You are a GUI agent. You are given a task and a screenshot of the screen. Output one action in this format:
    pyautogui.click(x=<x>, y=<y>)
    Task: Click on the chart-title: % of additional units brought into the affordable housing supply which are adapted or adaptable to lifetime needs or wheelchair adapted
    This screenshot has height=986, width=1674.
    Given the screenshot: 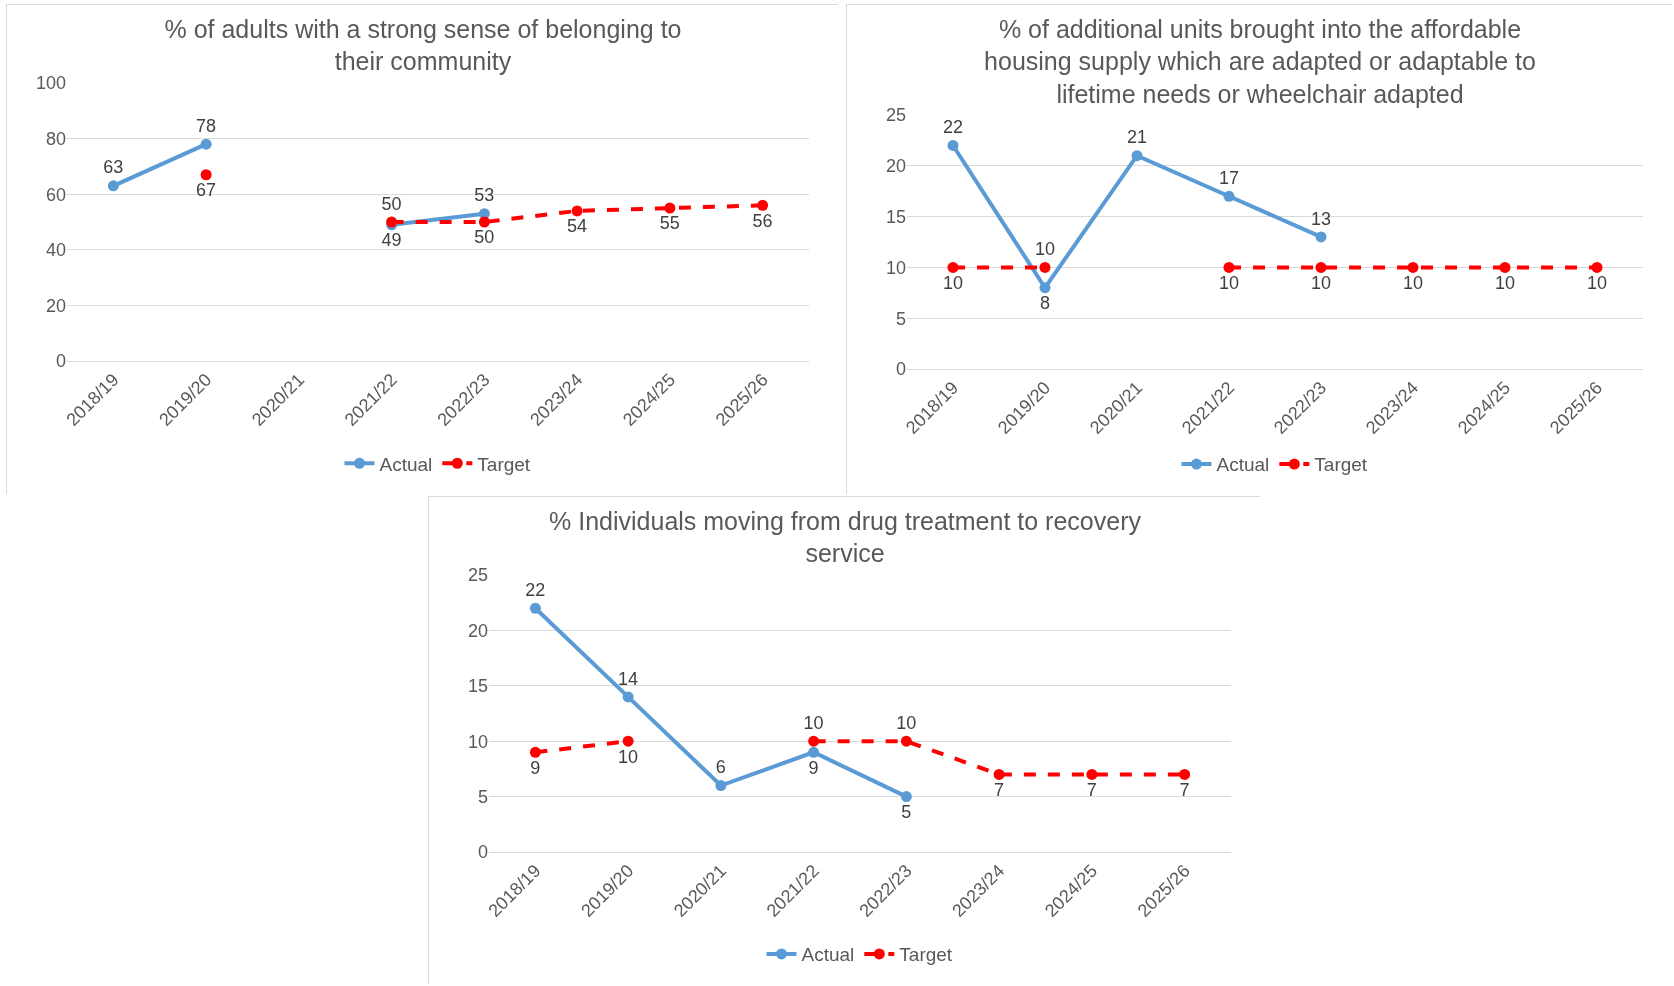 What is the action you would take?
    pyautogui.click(x=1260, y=61)
    